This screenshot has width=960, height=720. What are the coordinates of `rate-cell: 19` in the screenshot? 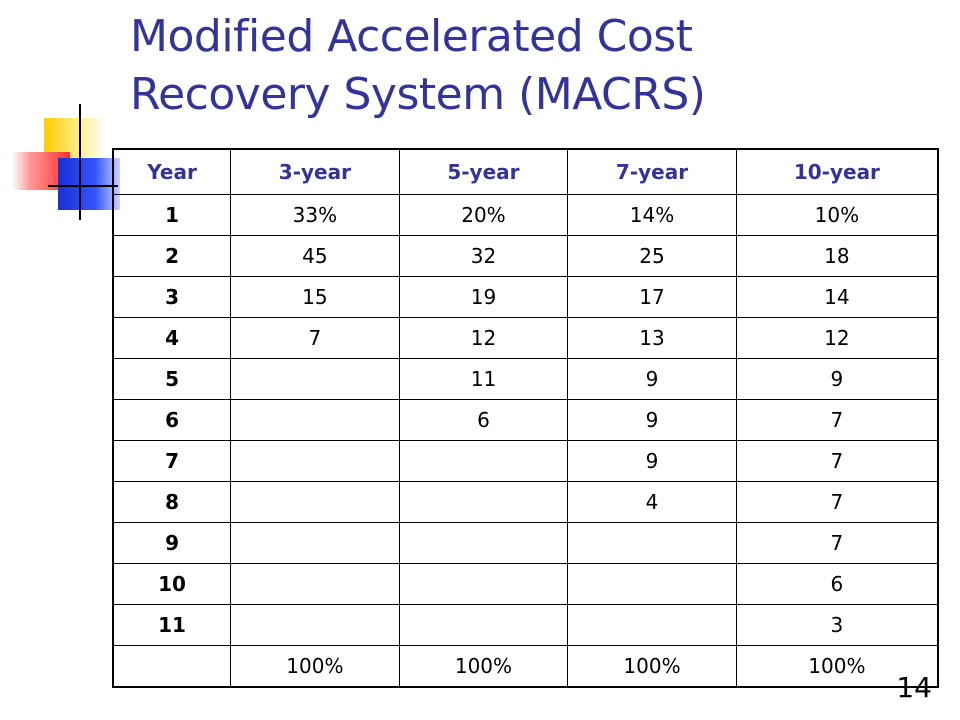 It's located at (483, 297).